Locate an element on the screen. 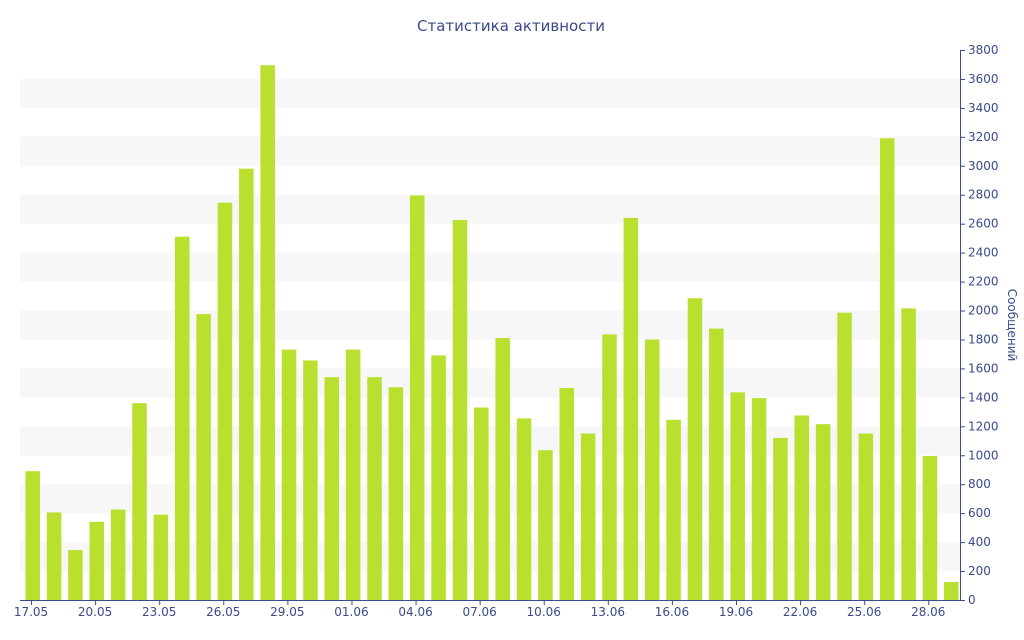 The image size is (1024, 640). bar-18.06 is located at coordinates (716, 464).